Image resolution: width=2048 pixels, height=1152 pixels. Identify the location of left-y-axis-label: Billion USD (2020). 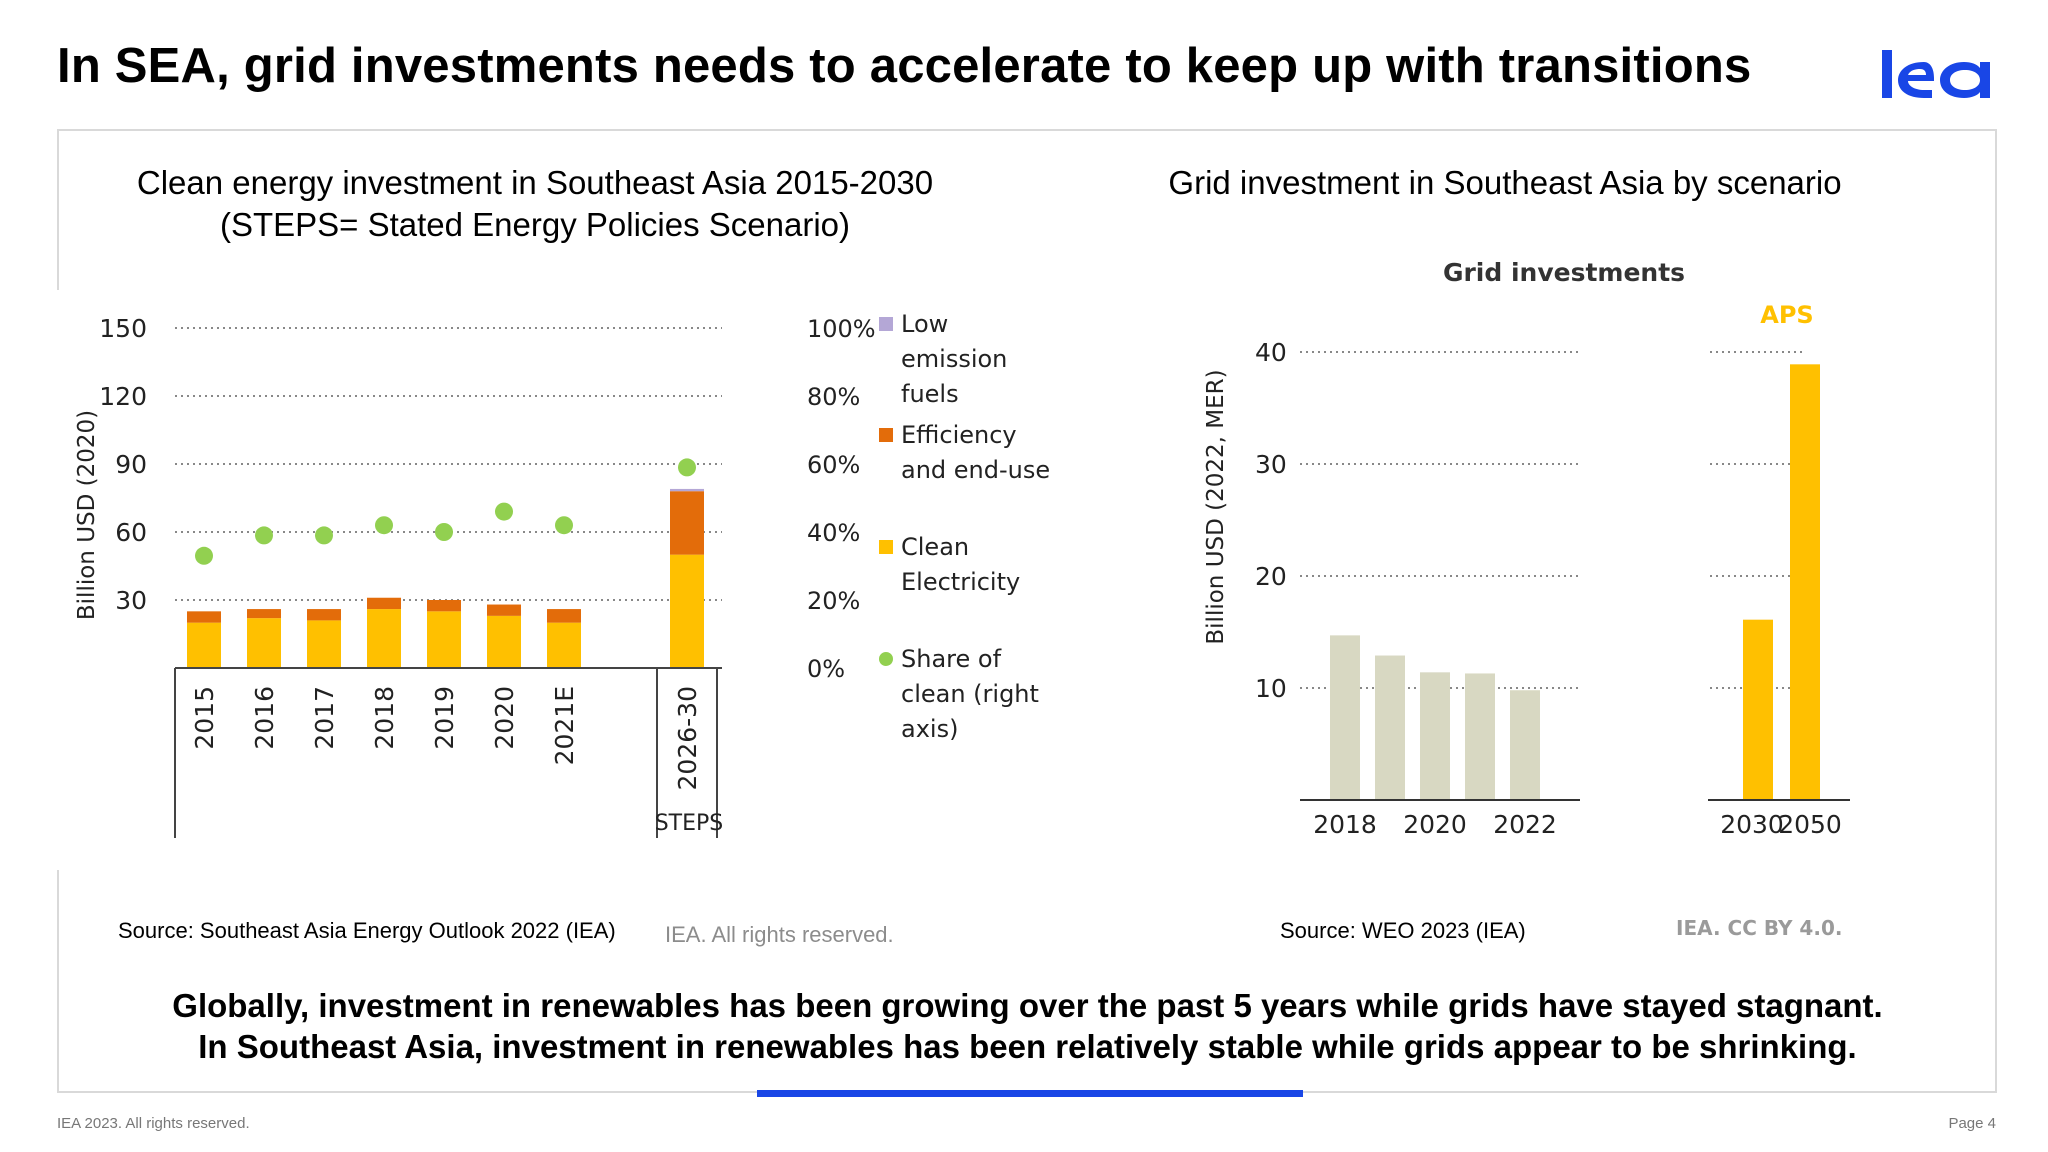
(87, 515).